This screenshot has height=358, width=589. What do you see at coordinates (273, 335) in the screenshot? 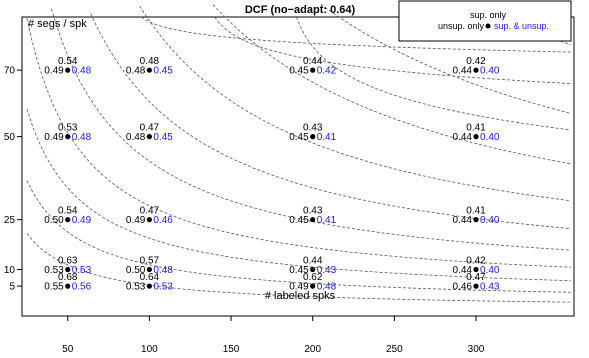
I see `x-axis: 50 100 150 200 250 300` at bounding box center [273, 335].